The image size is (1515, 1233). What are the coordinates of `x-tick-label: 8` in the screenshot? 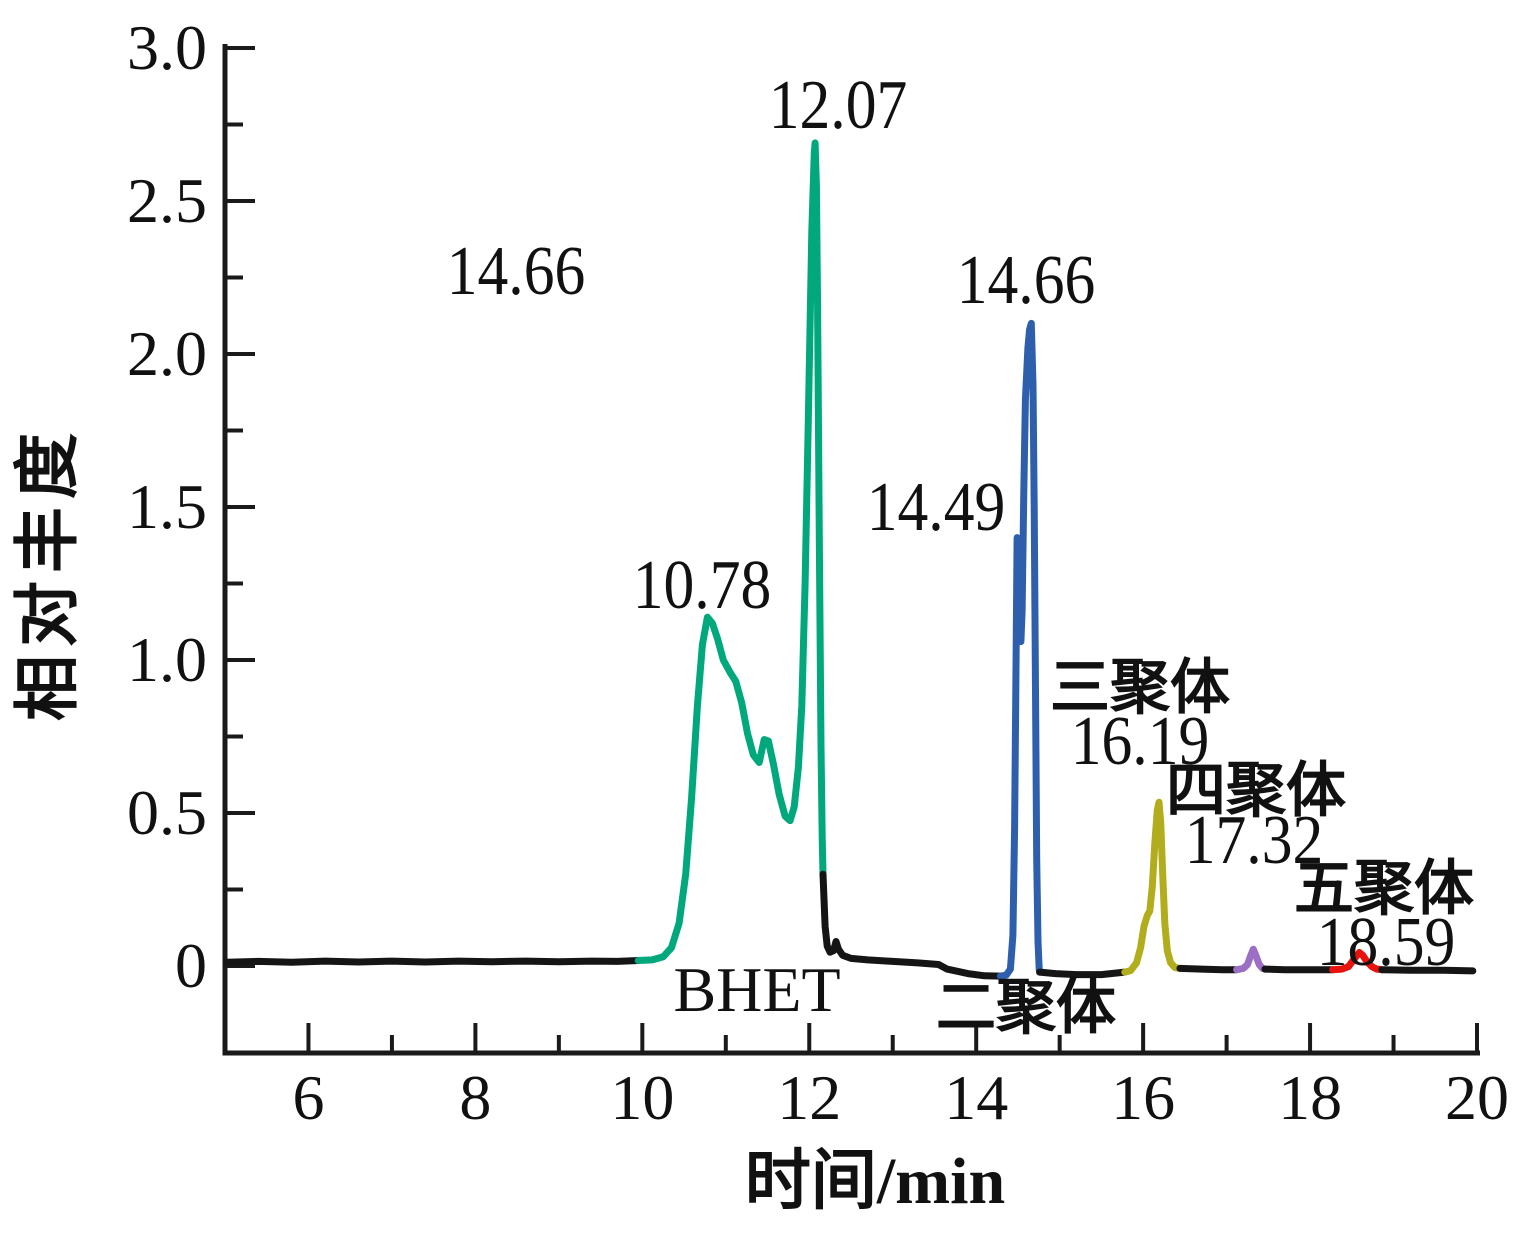 It's located at (475, 1097).